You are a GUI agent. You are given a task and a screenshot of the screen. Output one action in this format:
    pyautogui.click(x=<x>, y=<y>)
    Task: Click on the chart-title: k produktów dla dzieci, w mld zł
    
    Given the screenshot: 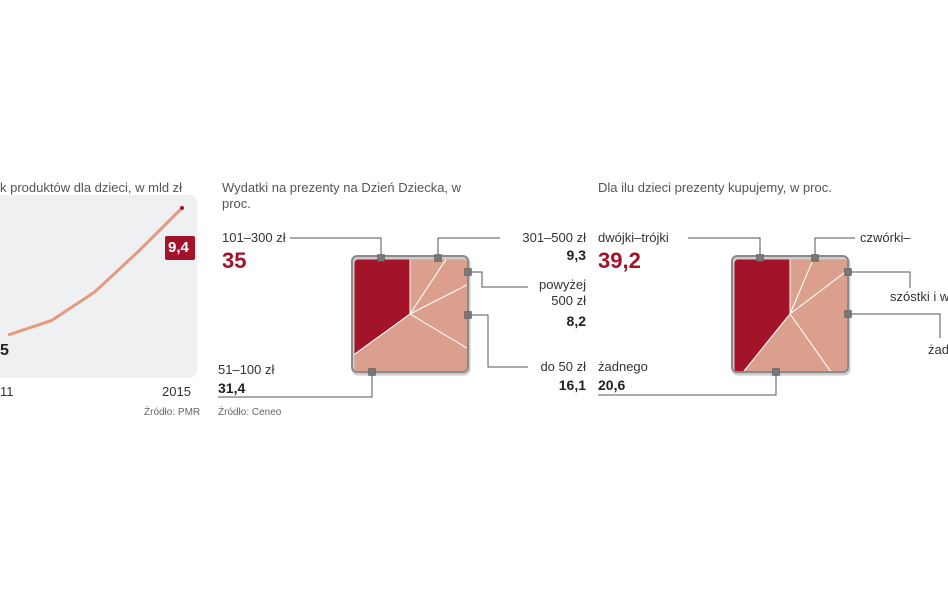 What is the action you would take?
    pyautogui.click(x=91, y=187)
    